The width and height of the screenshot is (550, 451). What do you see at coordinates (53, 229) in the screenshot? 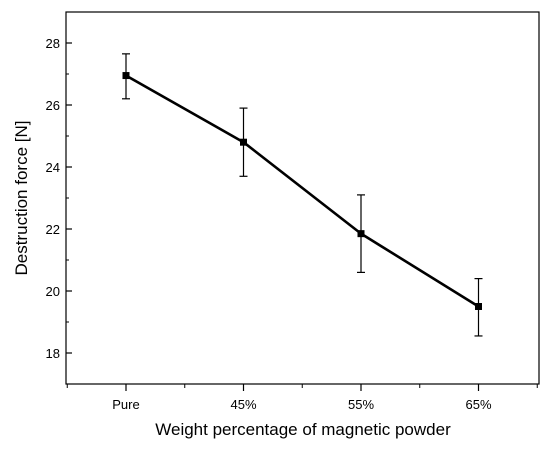
I see `y-tick-label: 22` at bounding box center [53, 229].